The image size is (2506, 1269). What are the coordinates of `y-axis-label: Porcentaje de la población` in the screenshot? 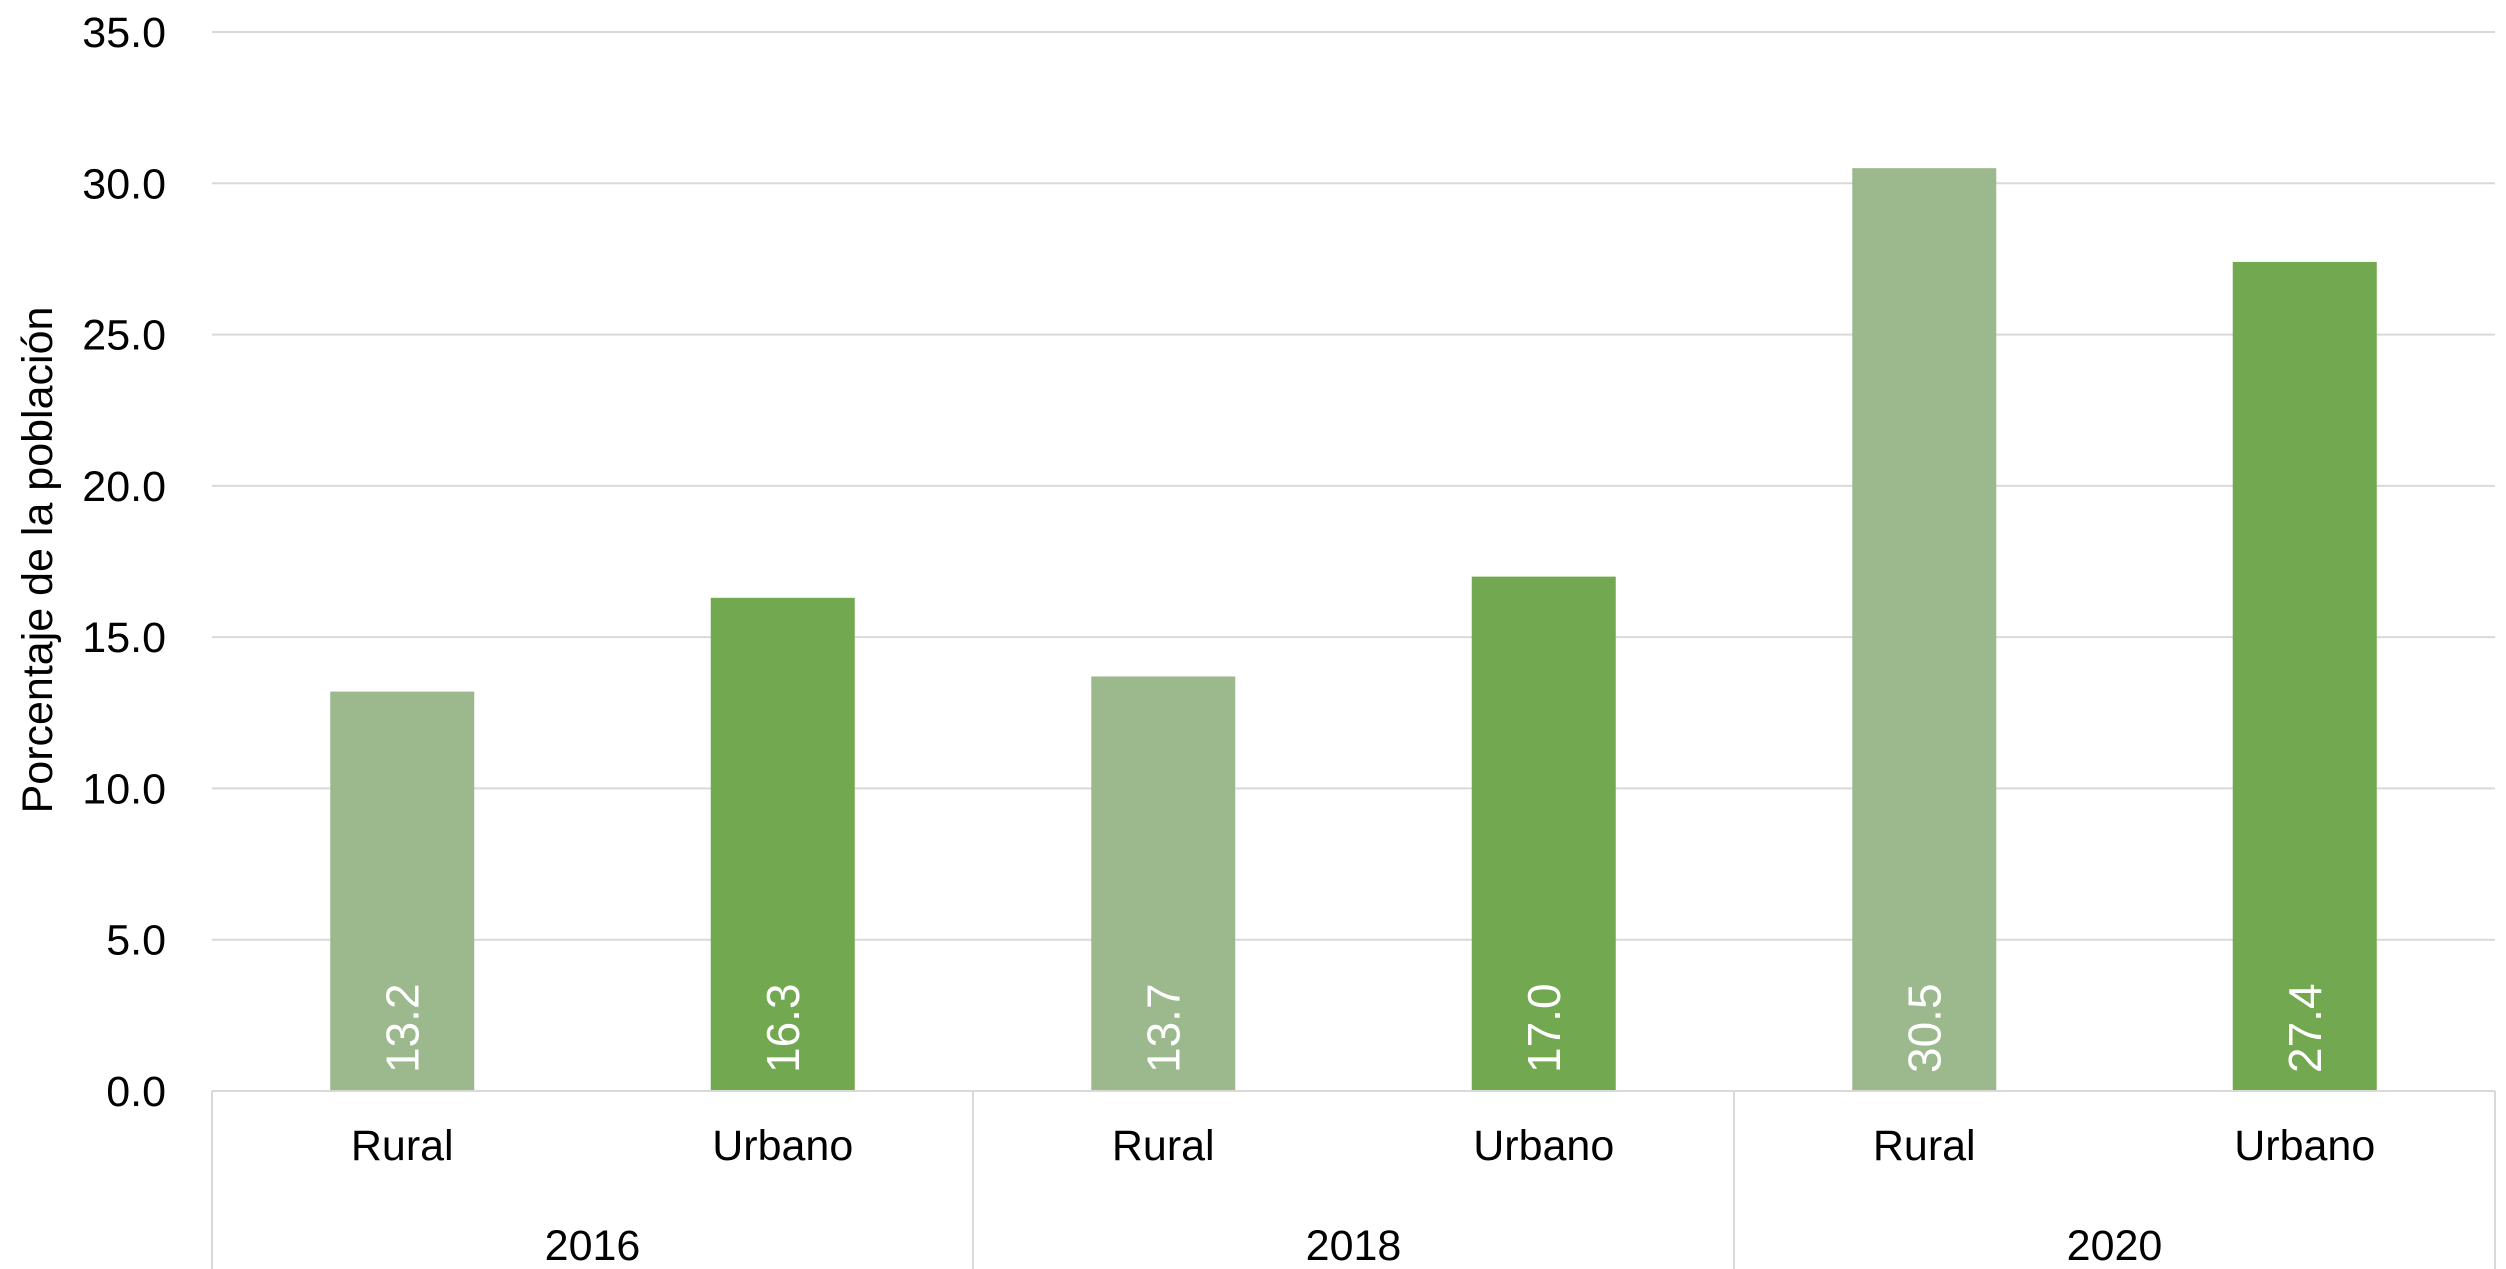 It's located at (38, 560).